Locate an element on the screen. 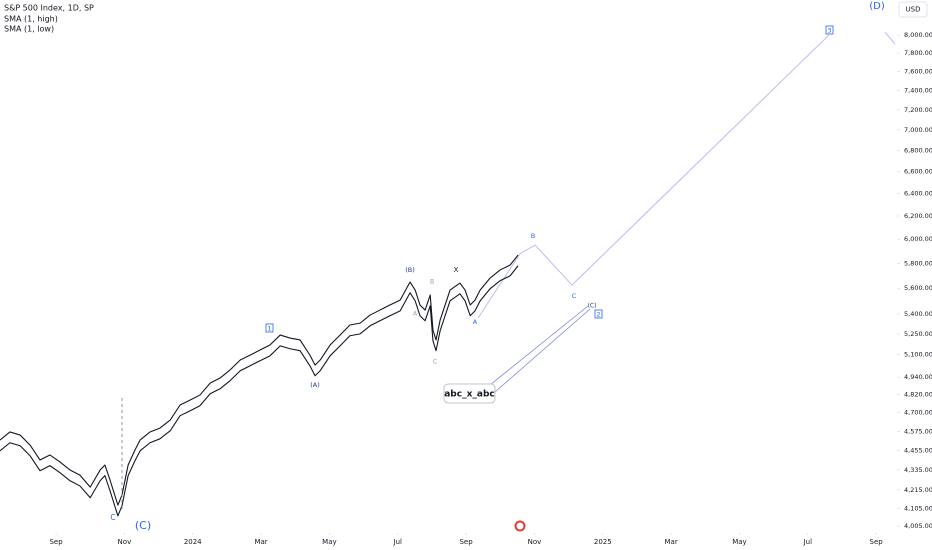 Image resolution: width=932 pixels, height=550 pixels. wave-label: 3 is located at coordinates (829, 31).